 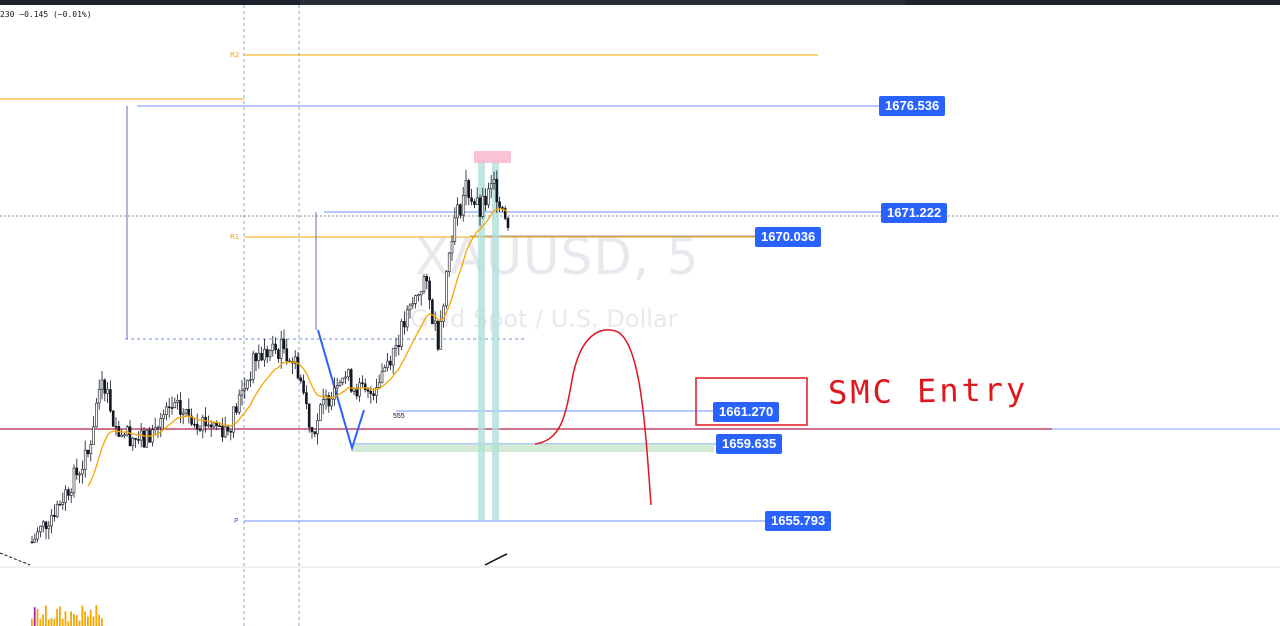 What do you see at coordinates (912, 106) in the screenshot?
I see `price-tag-1676: 1676.536` at bounding box center [912, 106].